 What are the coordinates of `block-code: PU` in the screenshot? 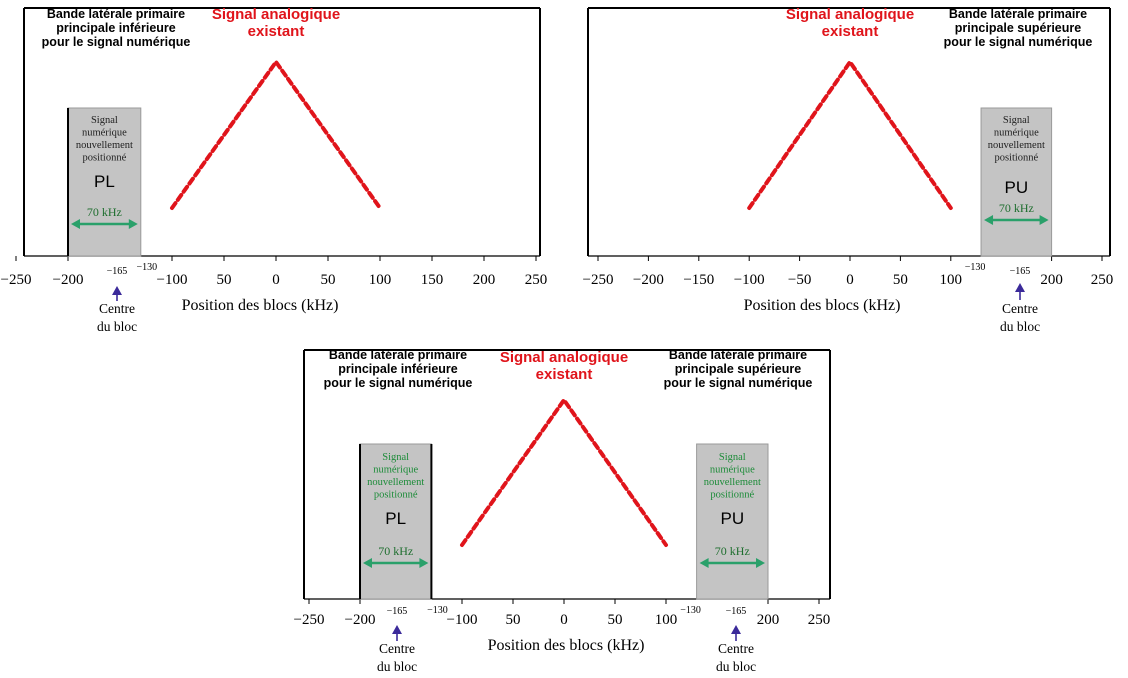 It's located at (1017, 187).